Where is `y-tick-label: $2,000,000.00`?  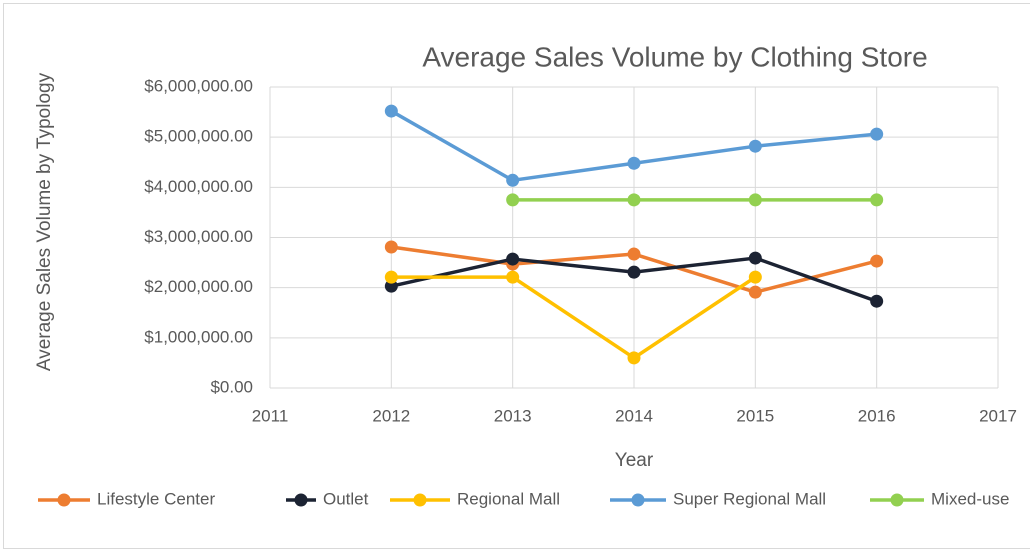 y-tick-label: $2,000,000.00 is located at coordinates (198, 286).